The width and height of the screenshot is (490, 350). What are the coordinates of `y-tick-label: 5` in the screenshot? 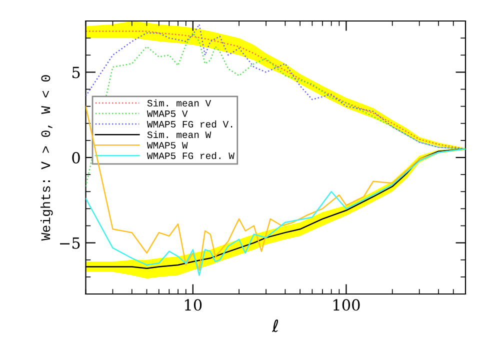 It's located at (76, 72).